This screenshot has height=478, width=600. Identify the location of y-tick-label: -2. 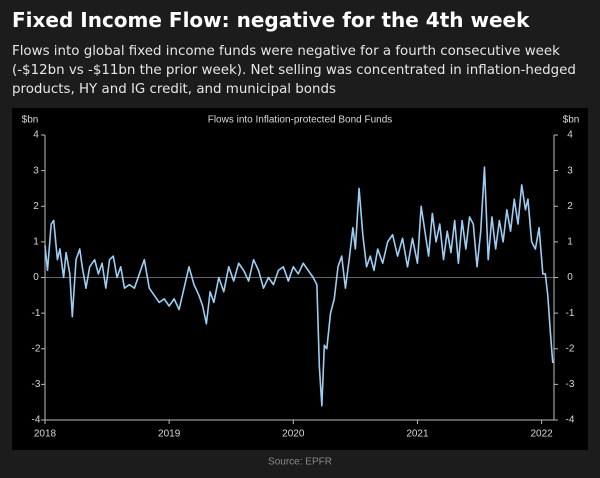
(36, 348).